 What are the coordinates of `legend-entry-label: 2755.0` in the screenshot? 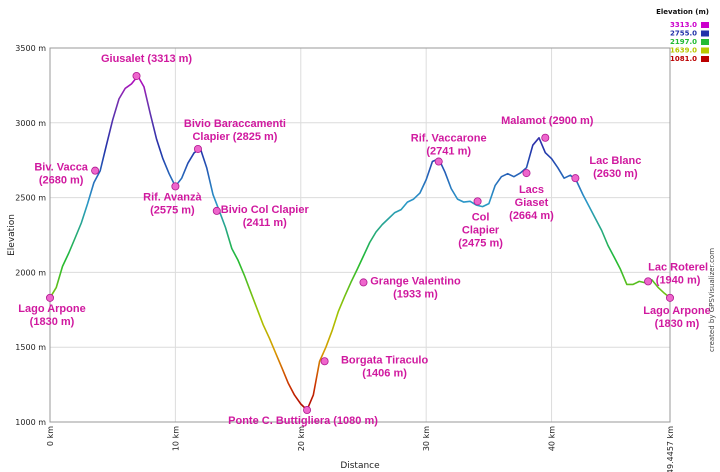 It's located at (683, 34).